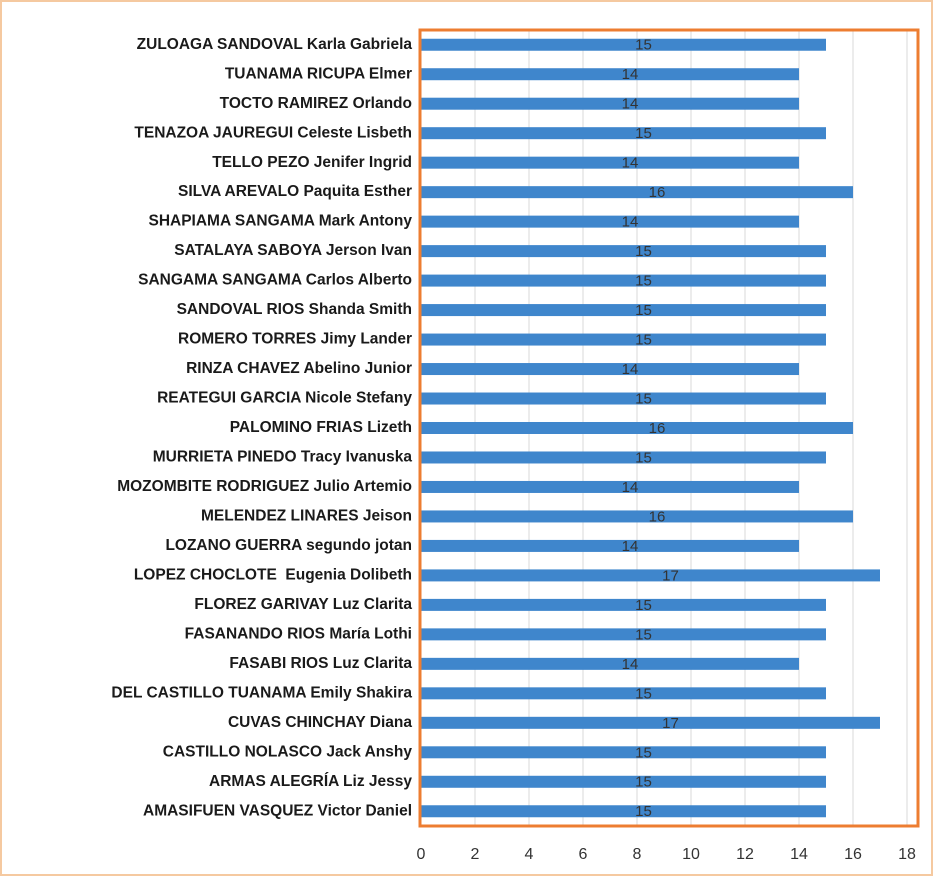  I want to click on x-tick-label: 6, so click(583, 854).